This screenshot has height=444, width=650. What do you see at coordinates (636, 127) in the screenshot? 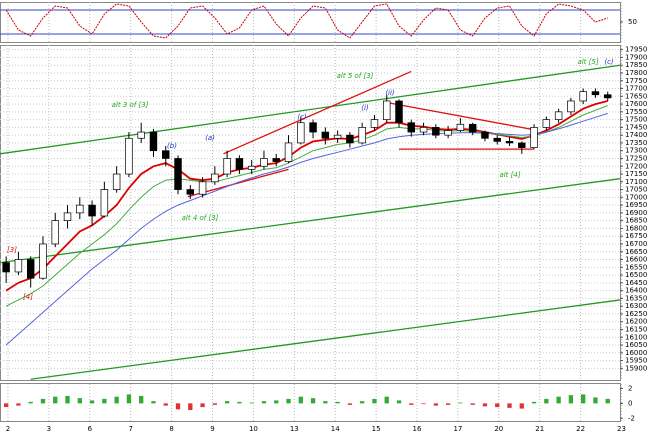
I see `y-tick-label: 17450` at bounding box center [636, 127].